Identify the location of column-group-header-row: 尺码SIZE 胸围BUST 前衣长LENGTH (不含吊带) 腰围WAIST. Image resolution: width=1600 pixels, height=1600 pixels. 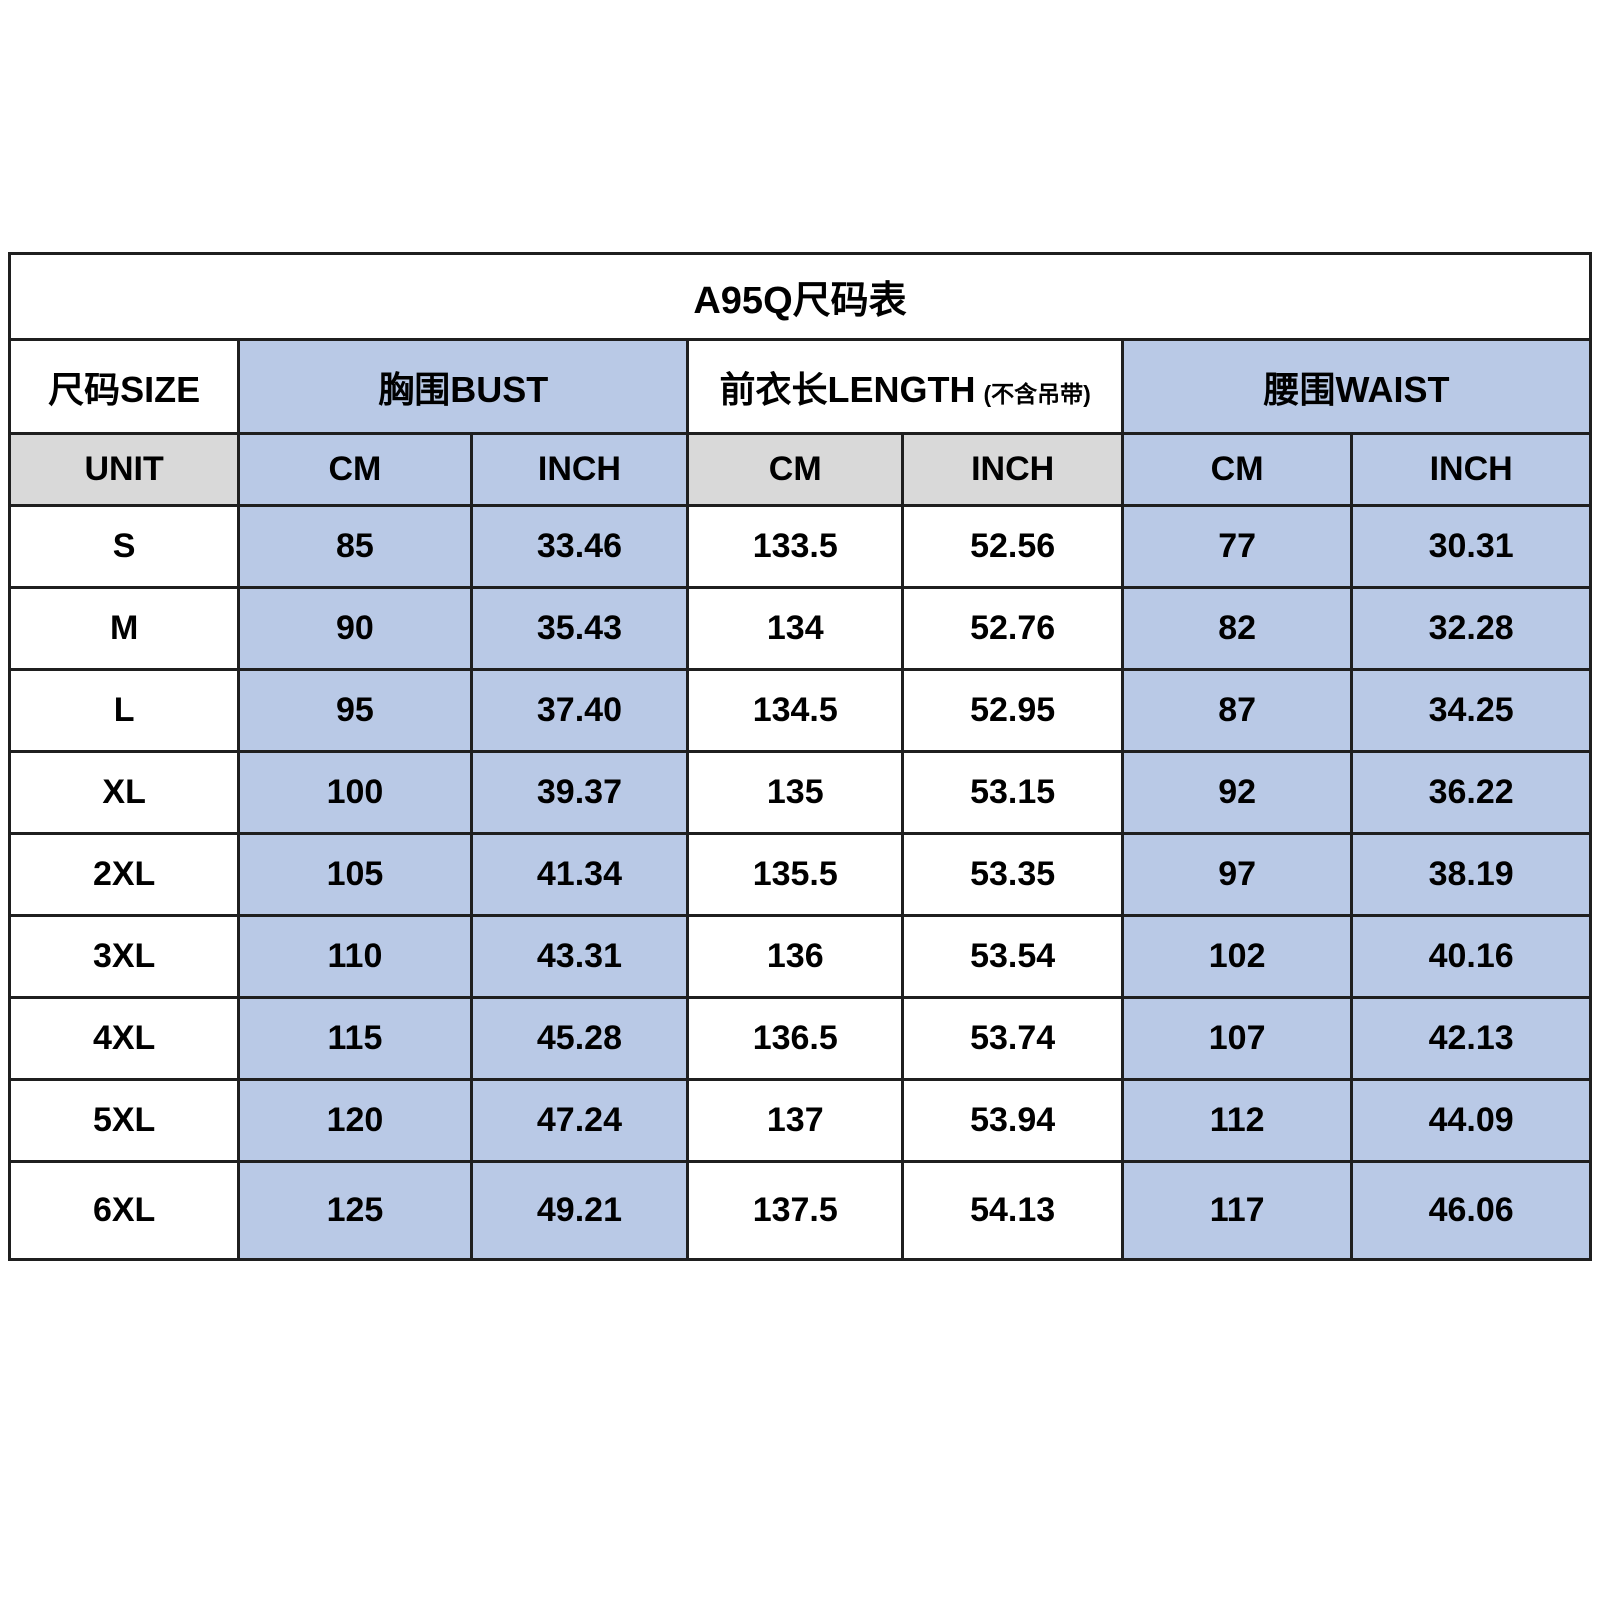
(799, 386).